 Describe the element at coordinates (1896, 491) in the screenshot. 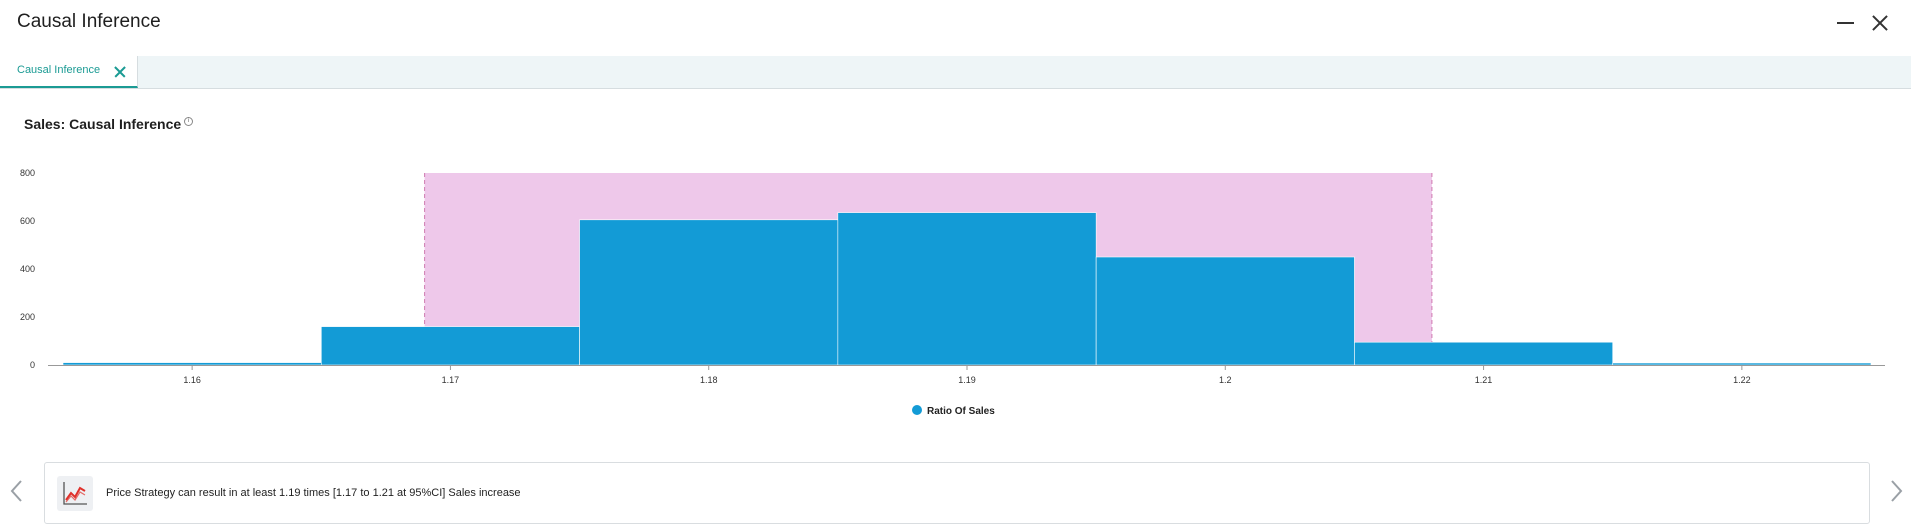

I see `next-insight-chevron-icon` at that location.